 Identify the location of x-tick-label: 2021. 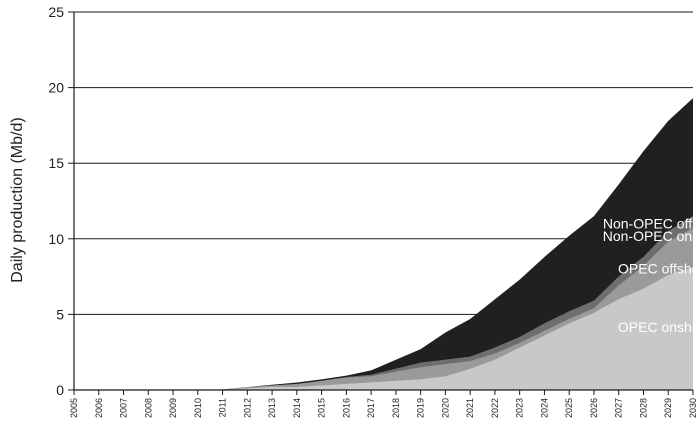
(470, 408).